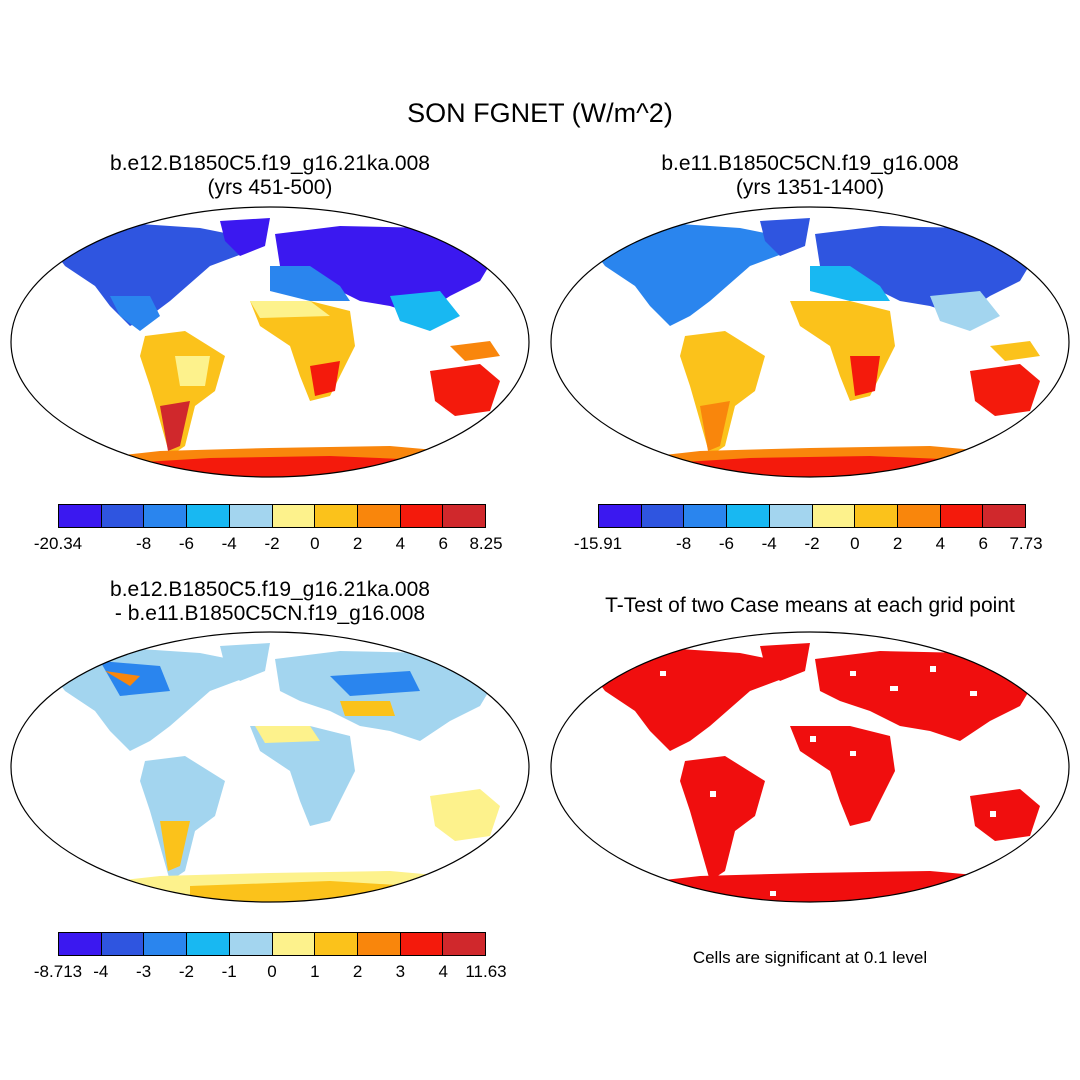 This screenshot has width=1080, height=1080. What do you see at coordinates (1026, 543) in the screenshot?
I see `colorbar-tick-label: 7.73` at bounding box center [1026, 543].